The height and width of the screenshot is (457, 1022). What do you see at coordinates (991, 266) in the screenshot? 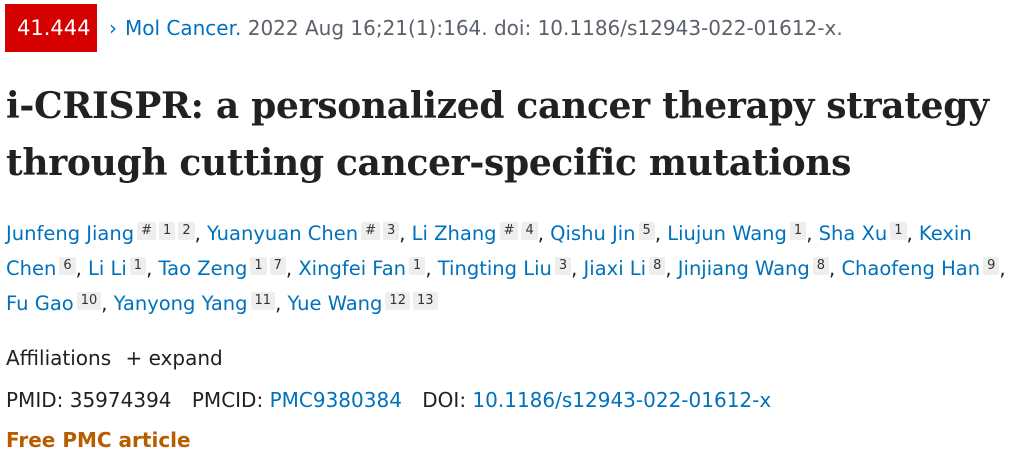
I see `affiliation-ref: 9` at bounding box center [991, 266].